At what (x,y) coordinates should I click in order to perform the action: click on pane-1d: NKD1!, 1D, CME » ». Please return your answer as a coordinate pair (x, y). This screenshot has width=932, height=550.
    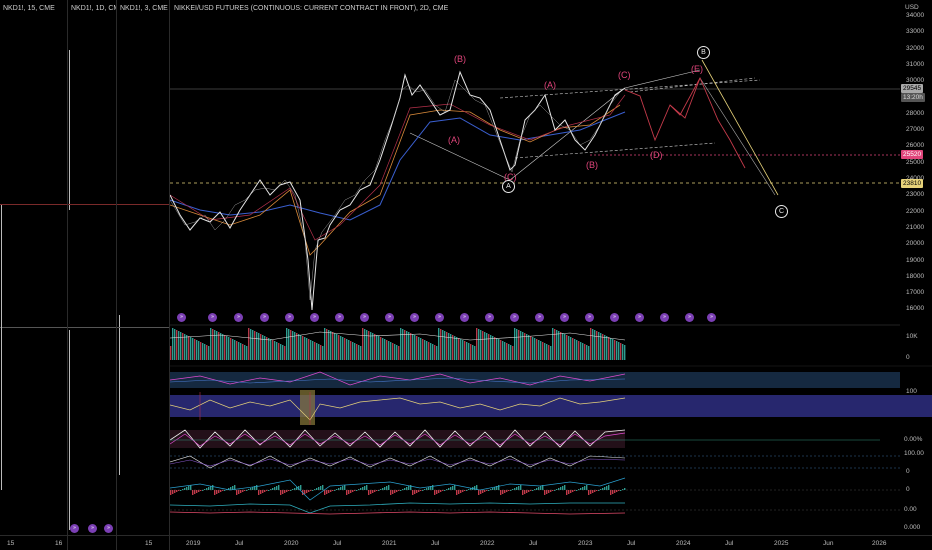
    Looking at the image, I should click on (96, 275).